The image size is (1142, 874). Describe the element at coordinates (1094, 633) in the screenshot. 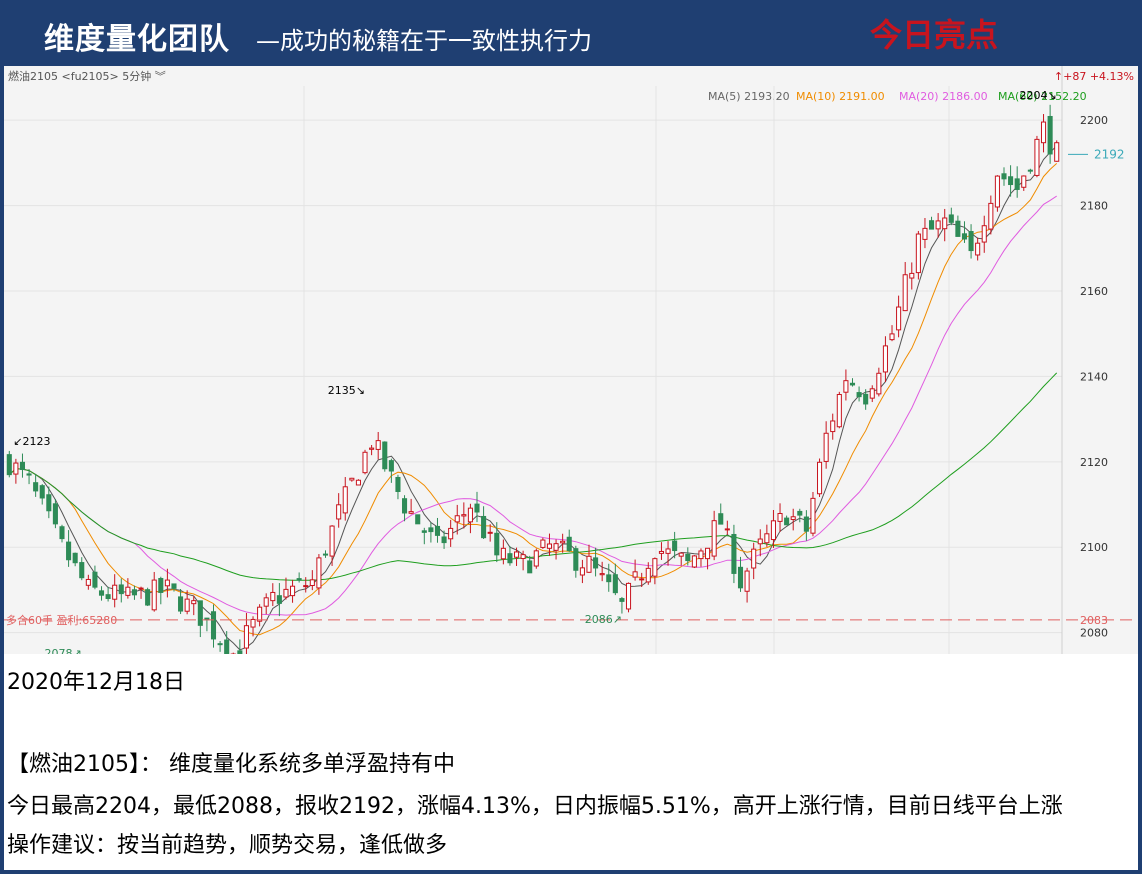

I see `y-tick-label: 2080` at that location.